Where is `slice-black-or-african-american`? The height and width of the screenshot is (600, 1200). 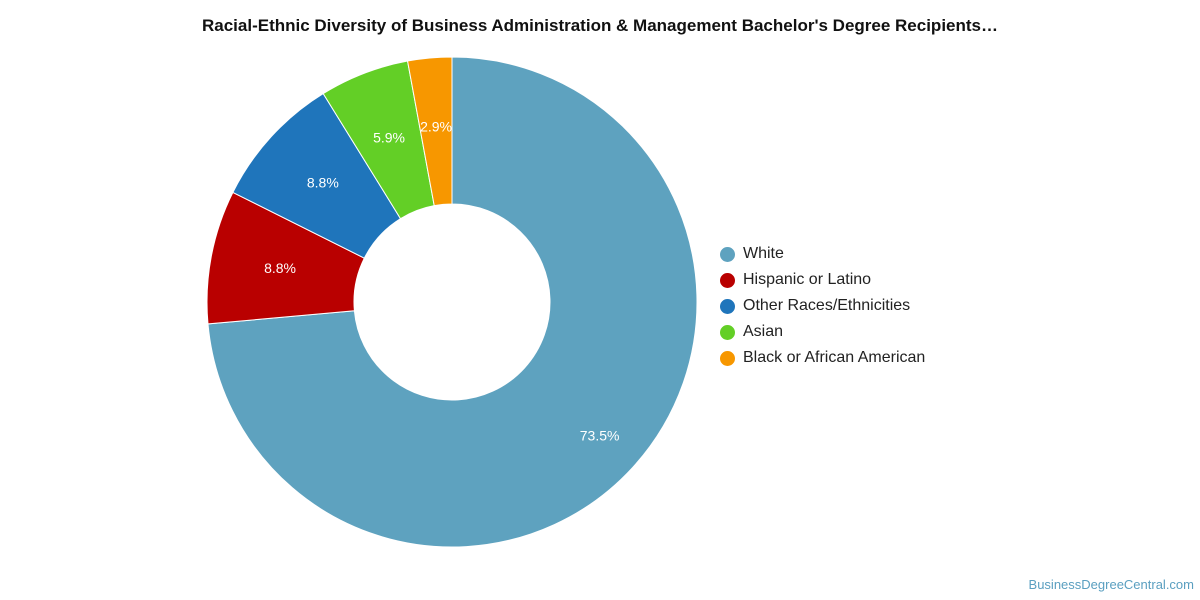 slice-black-or-african-american is located at coordinates (429, 131).